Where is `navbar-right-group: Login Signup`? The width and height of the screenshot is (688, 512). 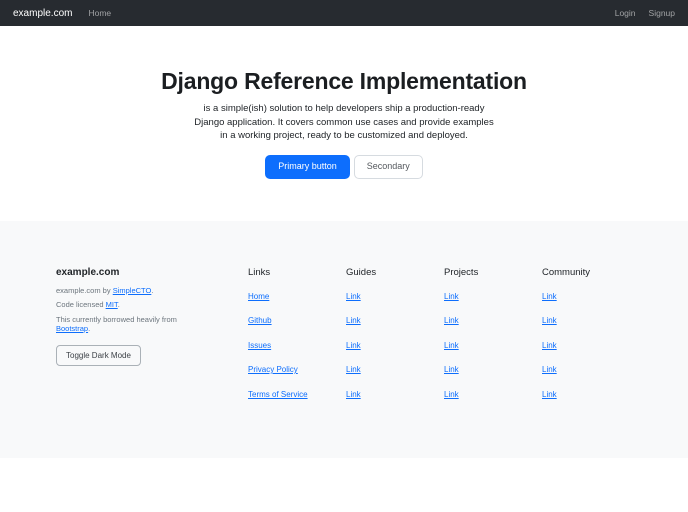
navbar-right-group: Login Signup is located at coordinates (645, 13).